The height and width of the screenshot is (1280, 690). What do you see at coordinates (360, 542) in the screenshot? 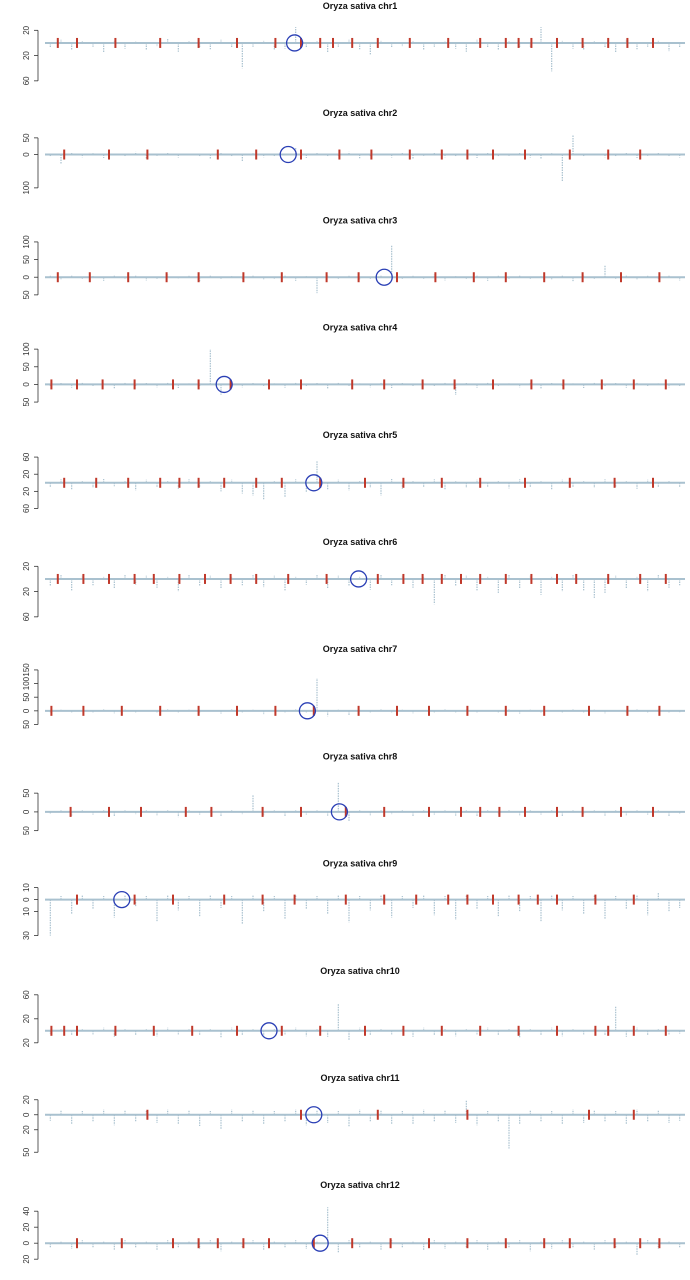
I see `panel-title: Oryza sativa chr6` at bounding box center [360, 542].